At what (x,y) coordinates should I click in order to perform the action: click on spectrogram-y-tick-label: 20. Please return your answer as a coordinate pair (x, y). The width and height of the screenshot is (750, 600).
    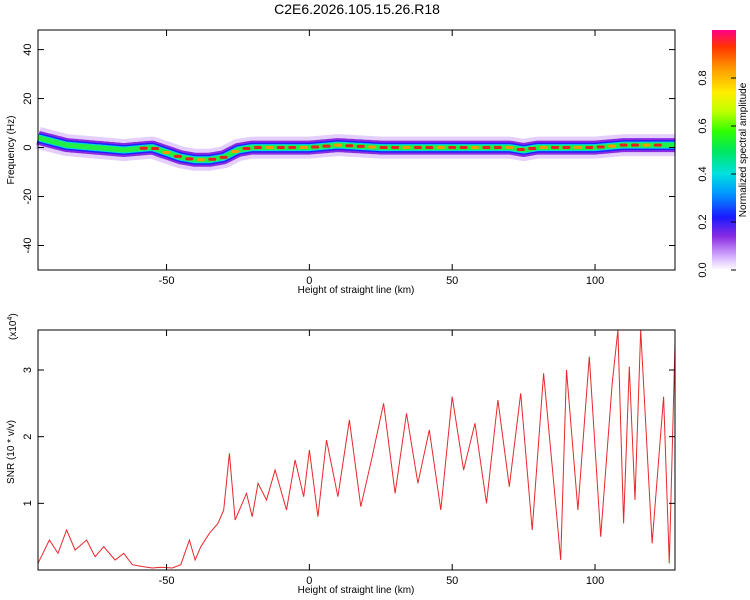
    Looking at the image, I should click on (28, 98).